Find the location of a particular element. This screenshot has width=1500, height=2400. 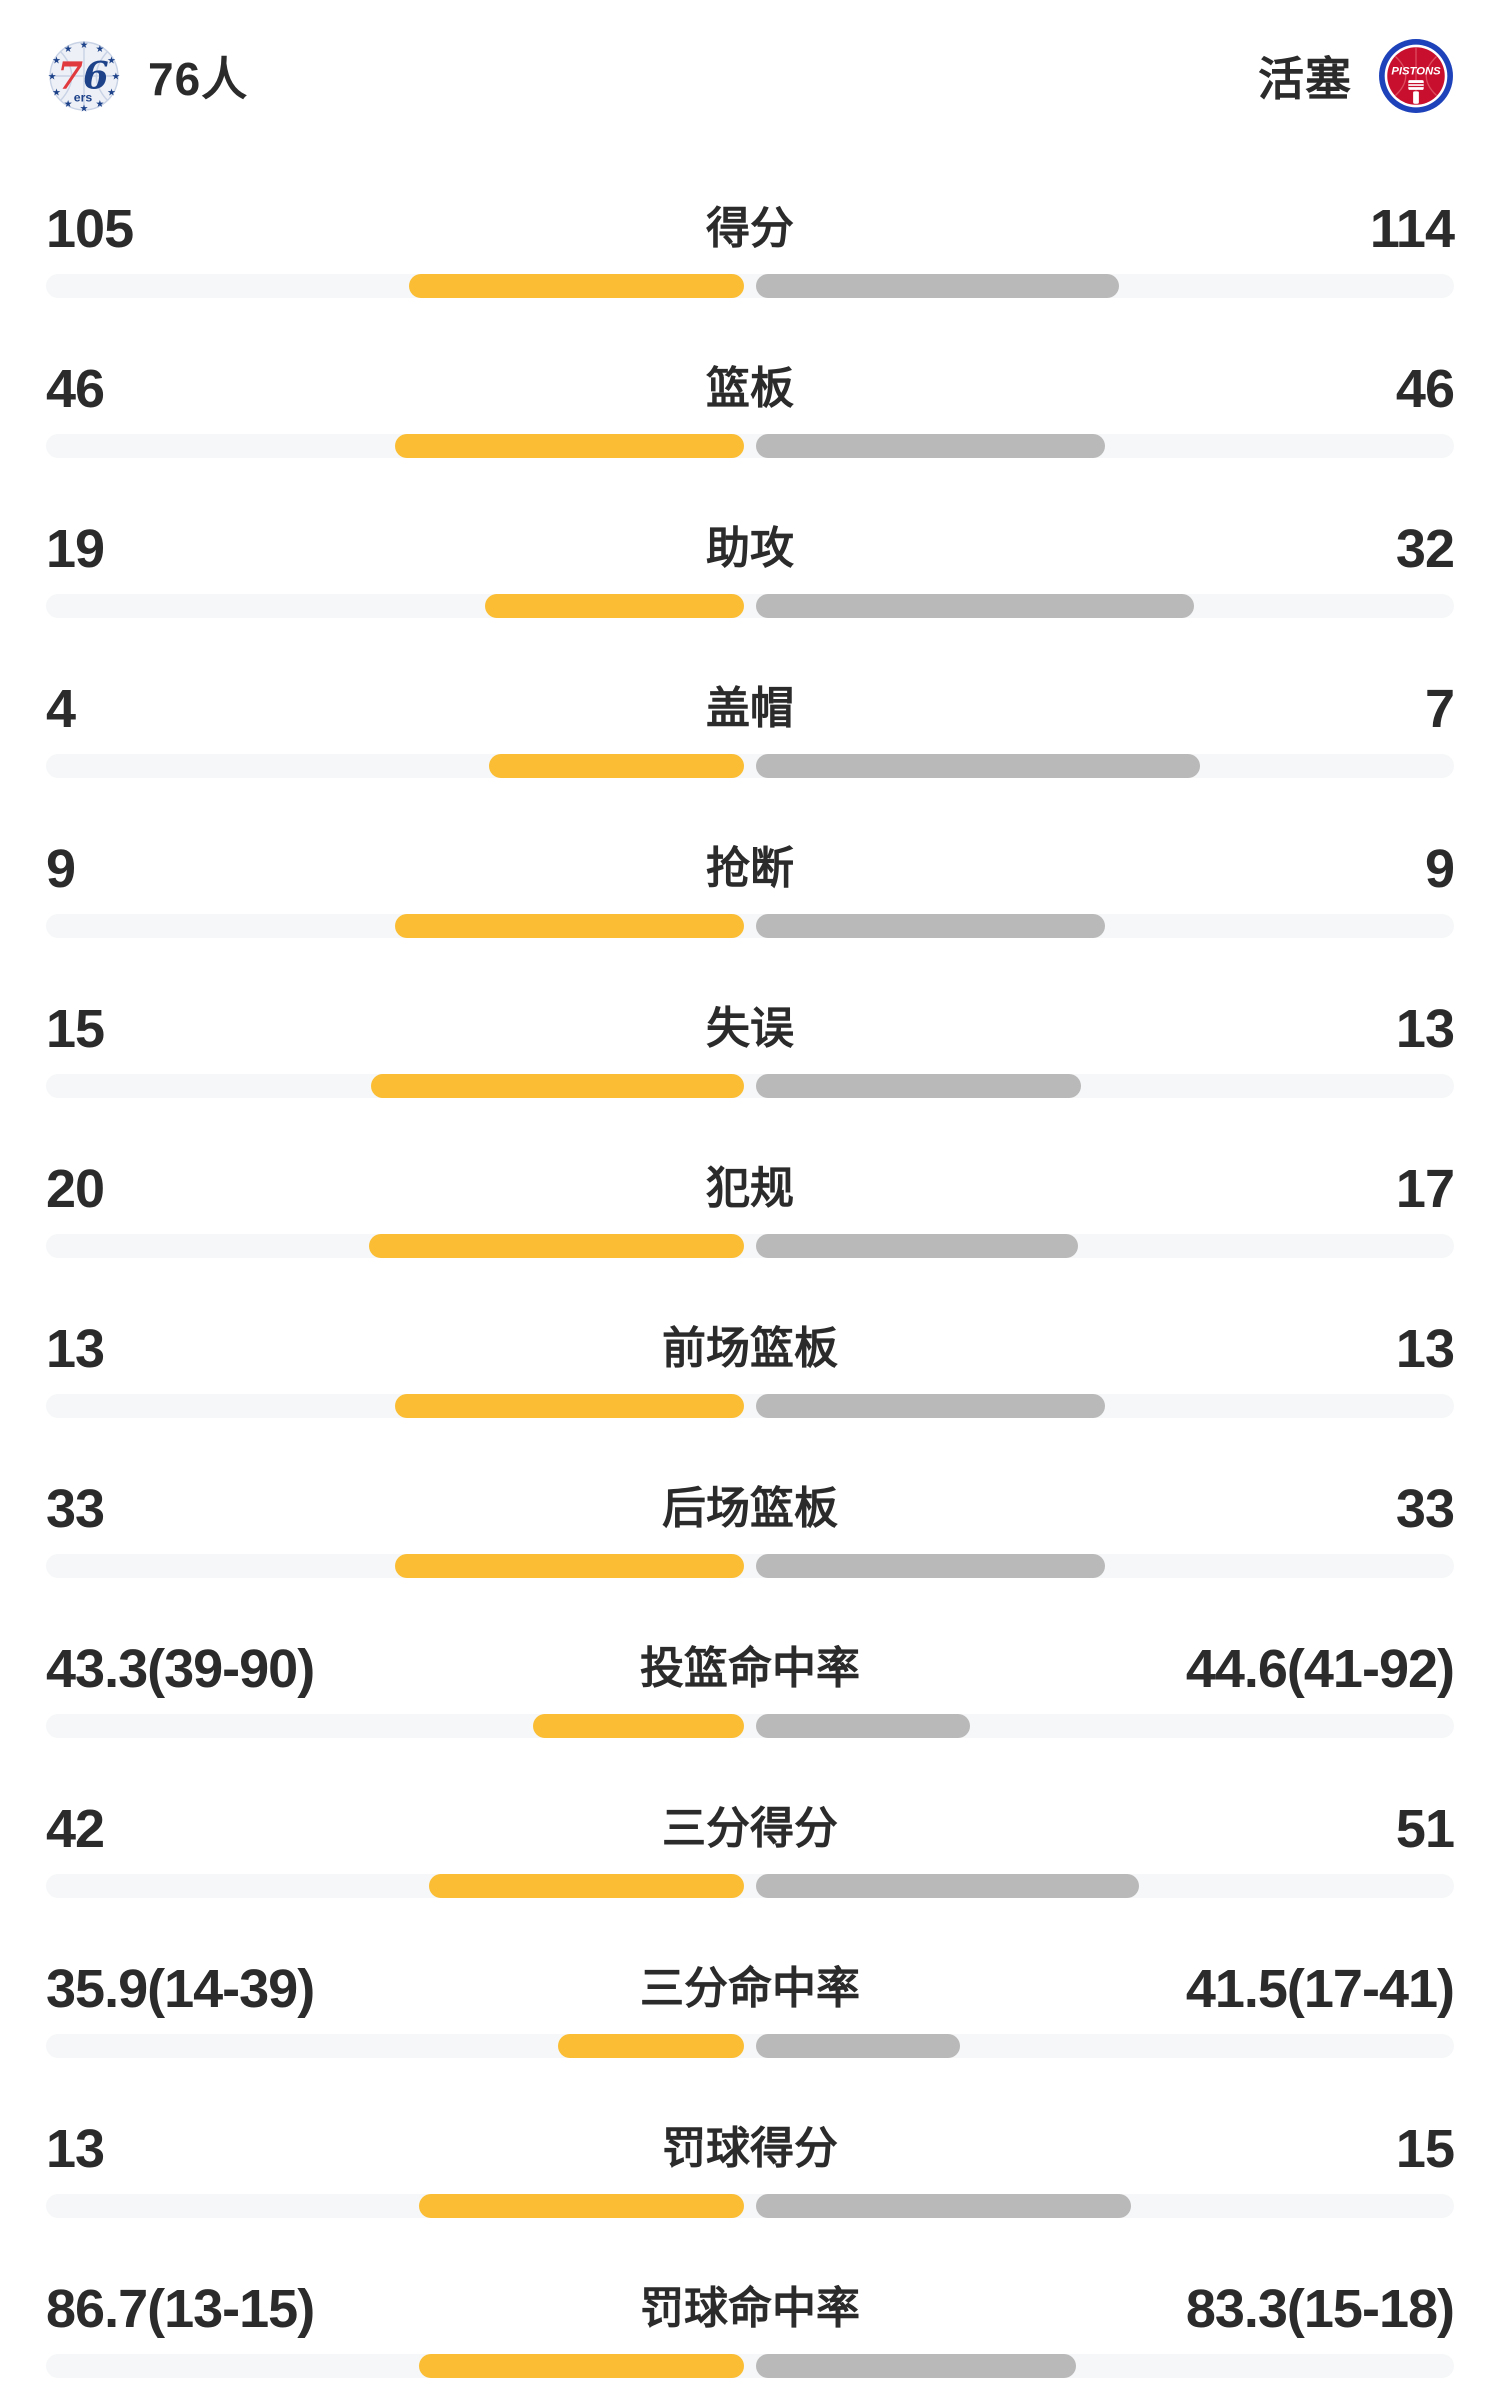

away-value: 46 is located at coordinates (1425, 389).